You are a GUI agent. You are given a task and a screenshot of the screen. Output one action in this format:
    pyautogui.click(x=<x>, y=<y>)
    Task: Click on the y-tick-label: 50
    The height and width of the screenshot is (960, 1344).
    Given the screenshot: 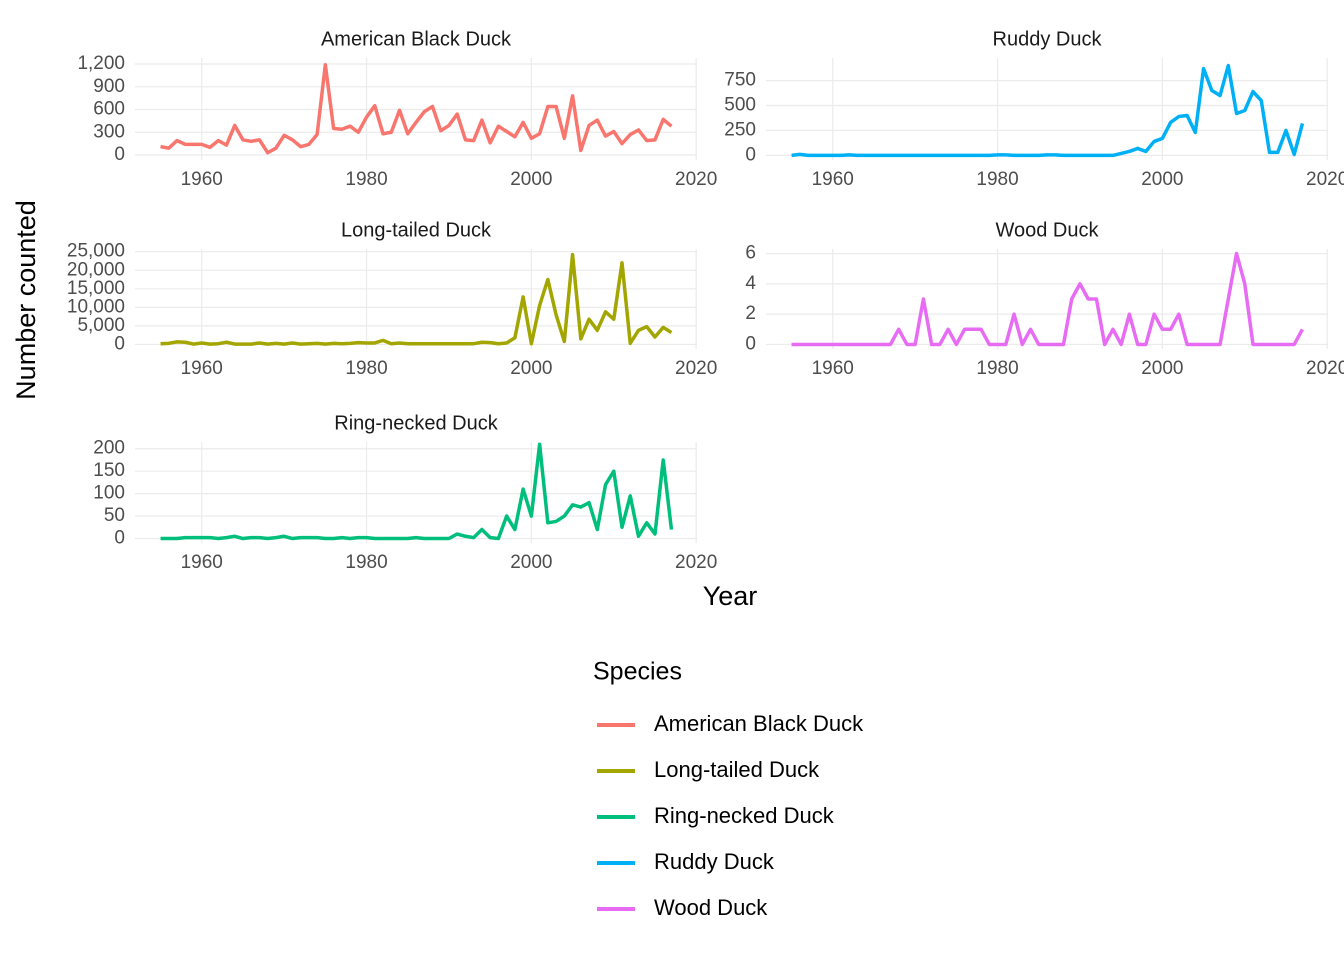 What is the action you would take?
    pyautogui.click(x=114, y=515)
    